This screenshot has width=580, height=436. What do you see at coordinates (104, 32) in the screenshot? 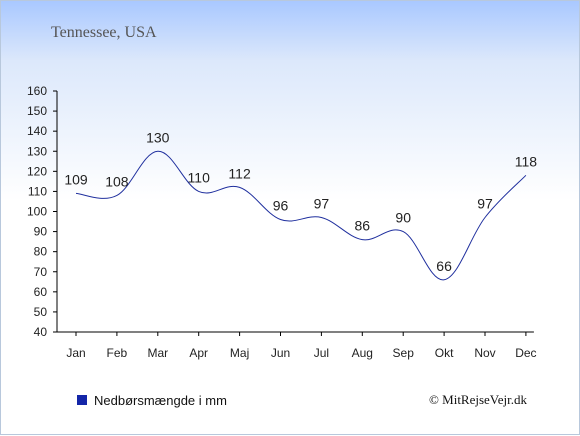
I see `chart-title: Tennessee, USA` at bounding box center [104, 32].